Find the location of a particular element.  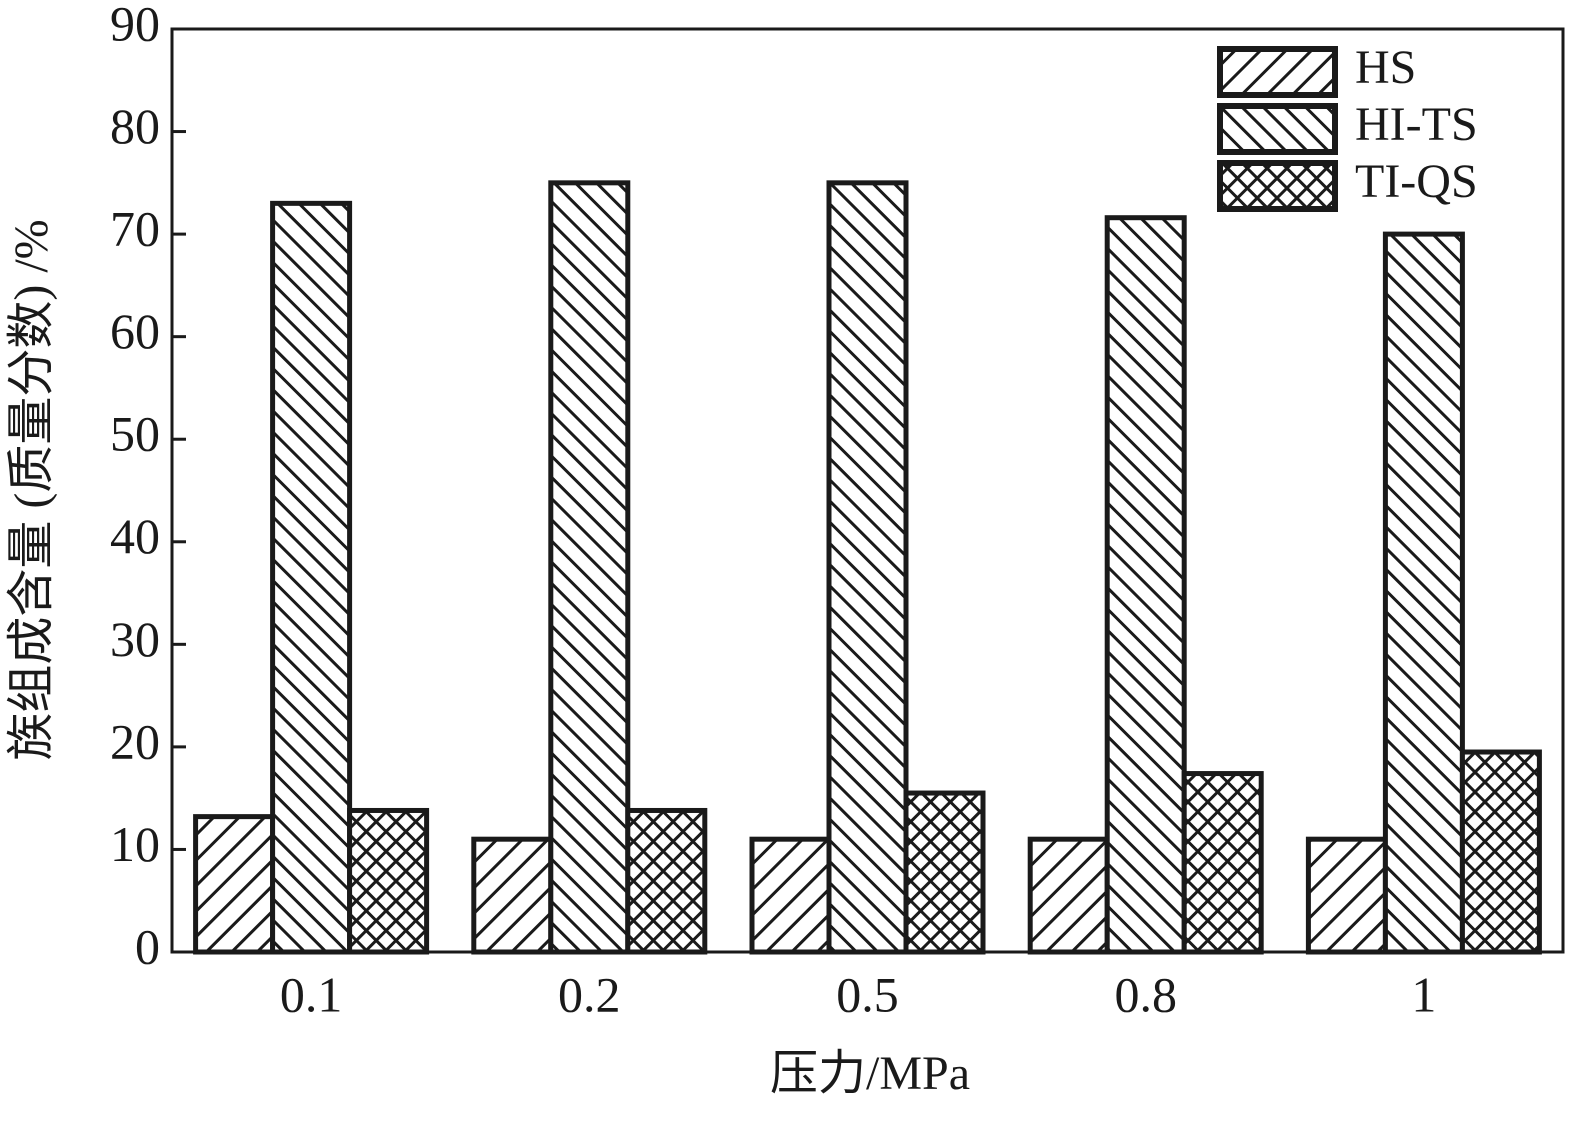

x-tick-label: 1 is located at coordinates (1423, 994).